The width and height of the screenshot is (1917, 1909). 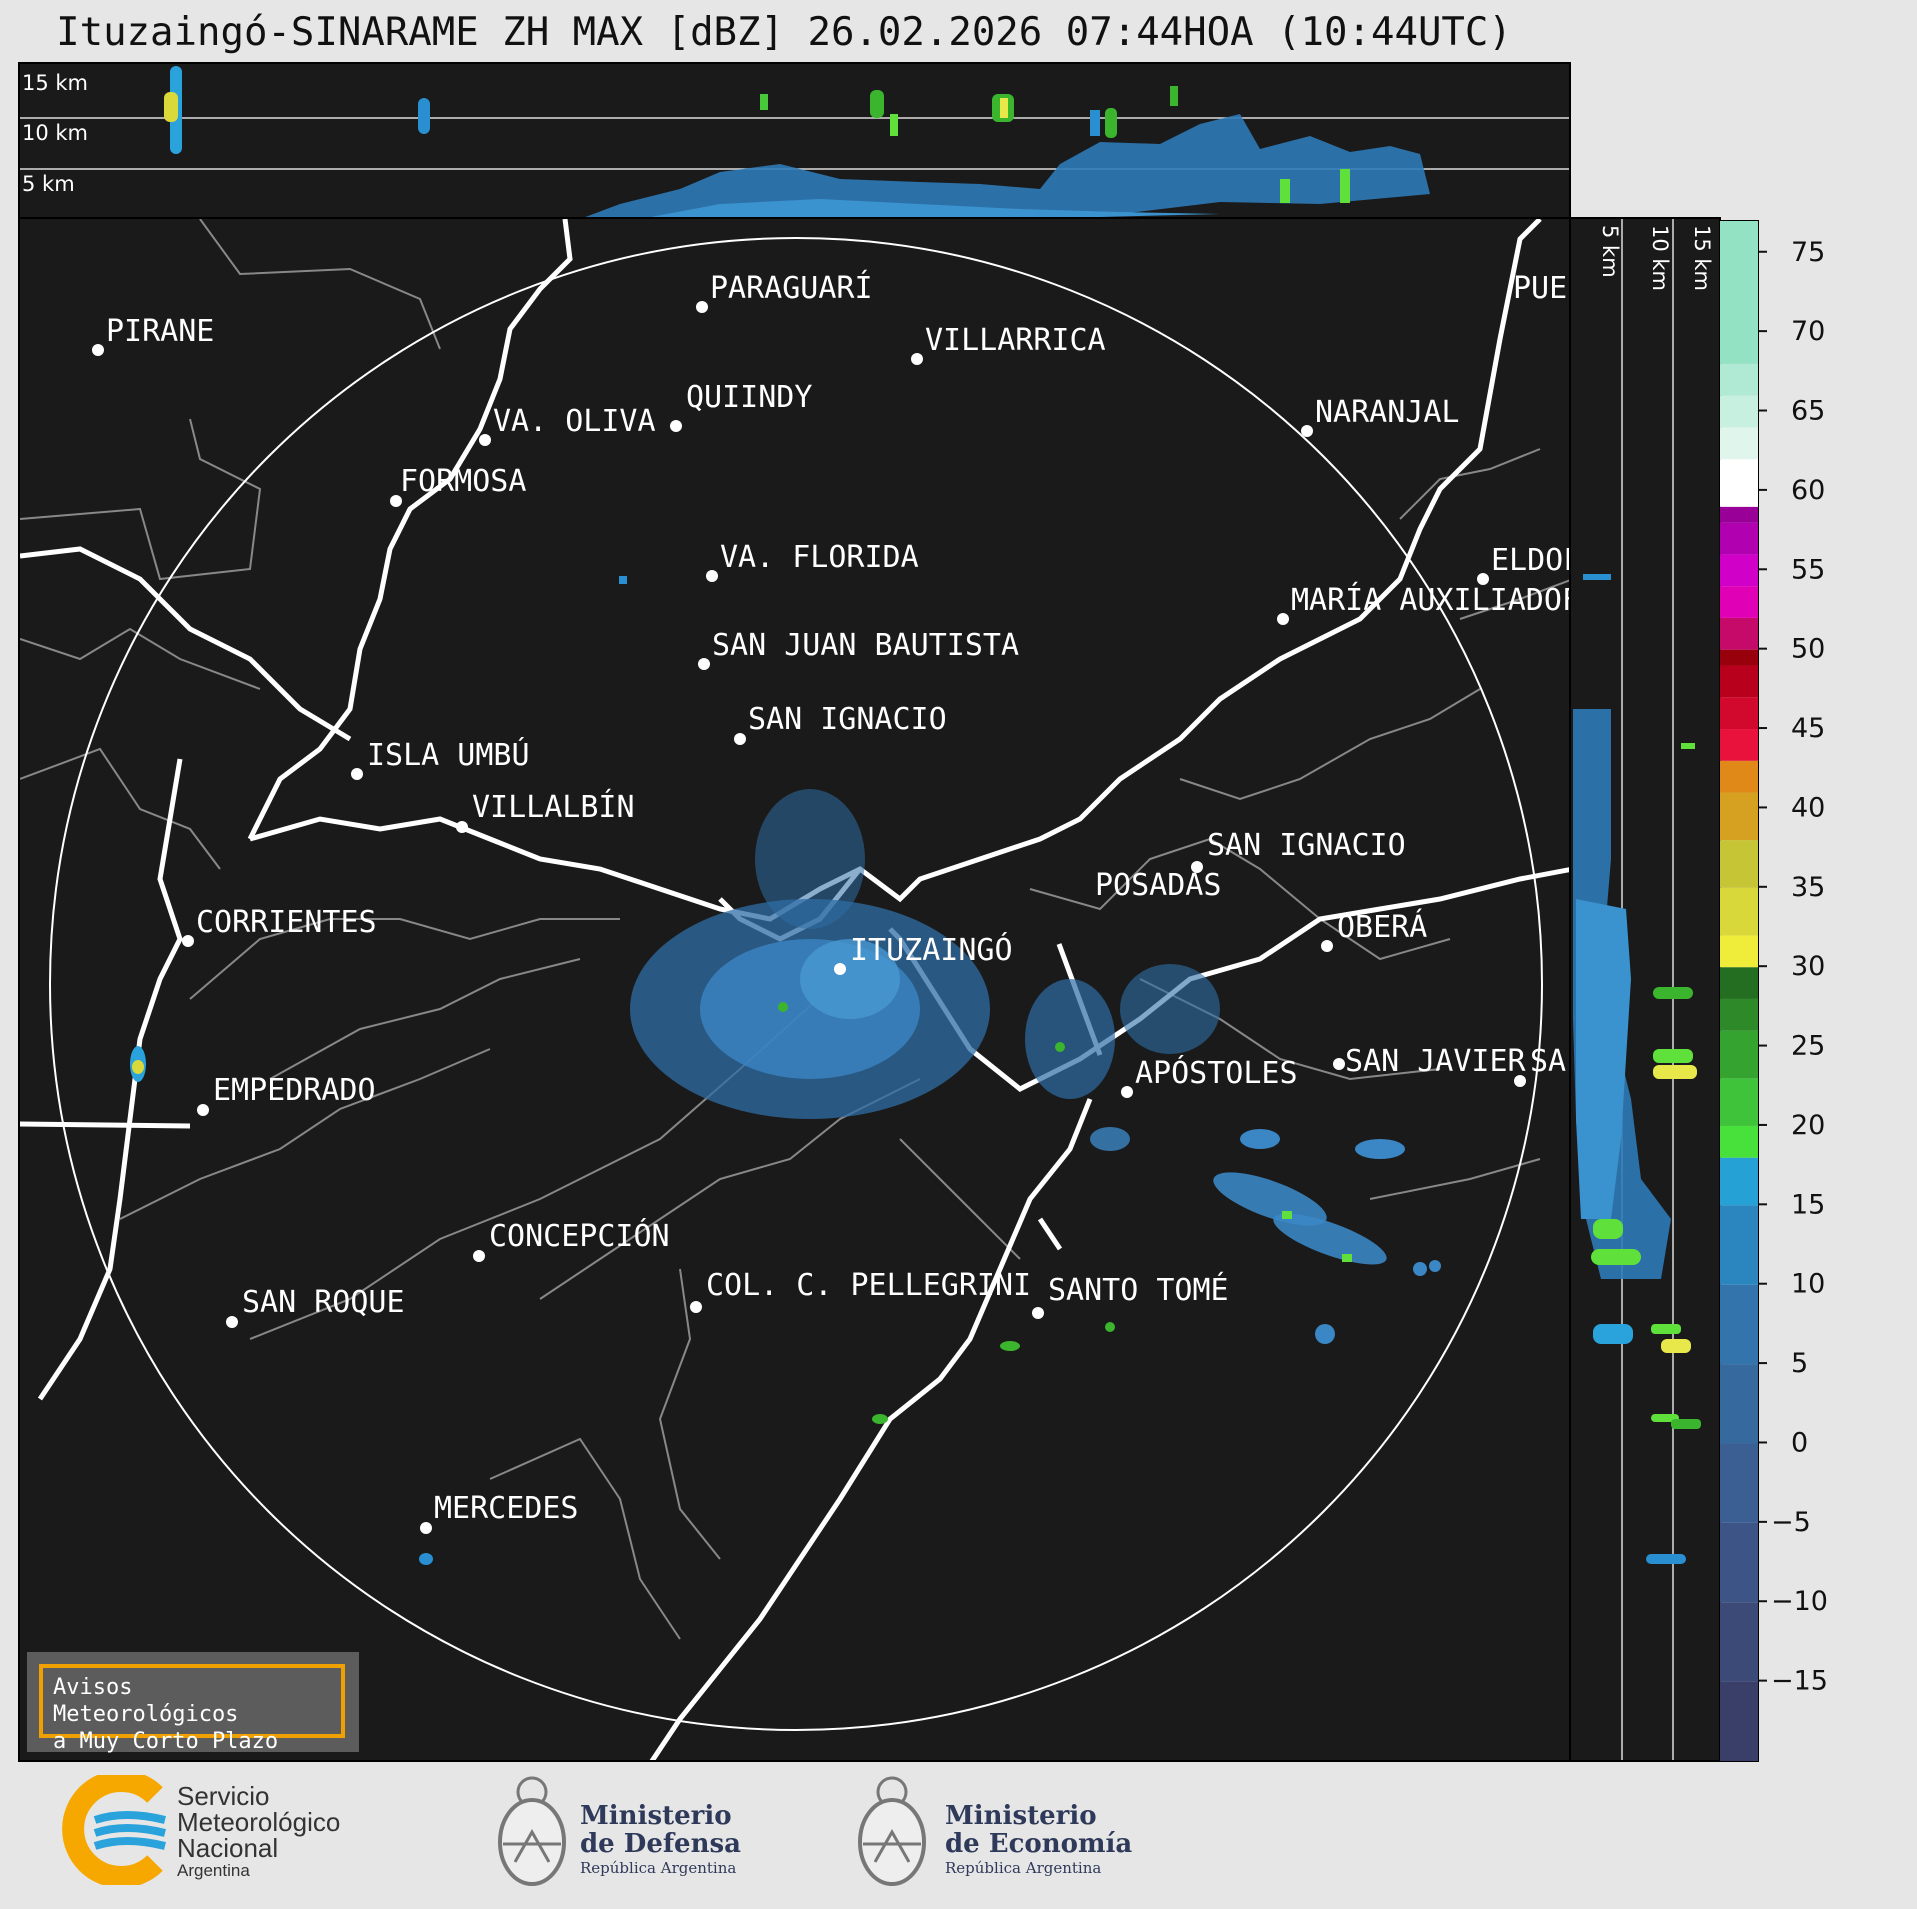 I want to click on city-isla-umbu: ISLA UMBÚ, so click(x=440, y=758).